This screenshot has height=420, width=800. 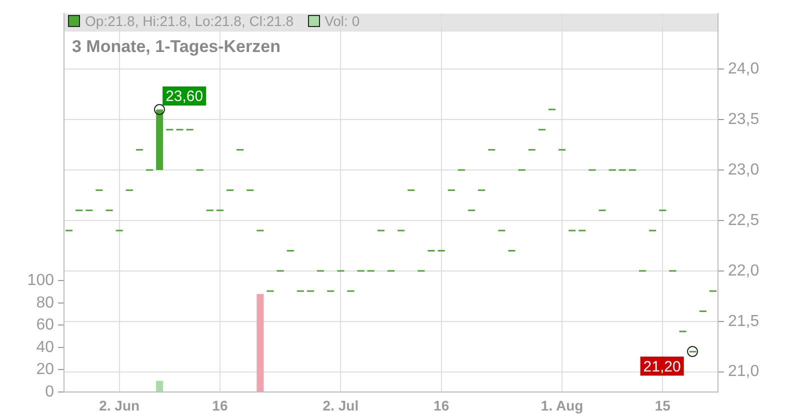 What do you see at coordinates (744, 220) in the screenshot?
I see `y-tick-label: 22,5` at bounding box center [744, 220].